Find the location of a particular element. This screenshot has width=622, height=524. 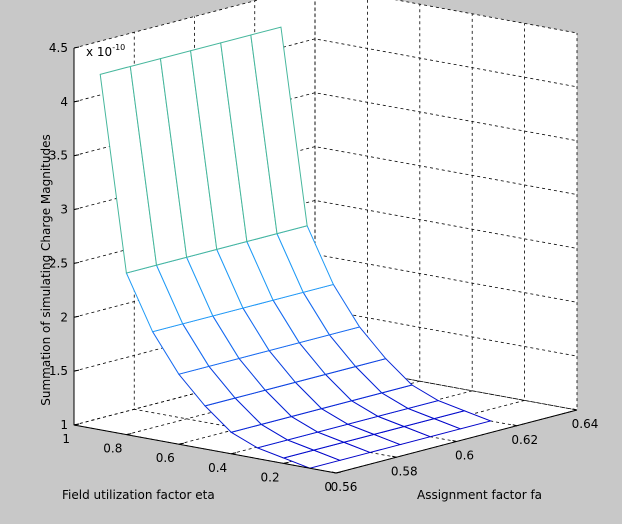

eta-axis-ticks: 1 0.8 0.6 0.4 0.2 0 is located at coordinates (202, 458).